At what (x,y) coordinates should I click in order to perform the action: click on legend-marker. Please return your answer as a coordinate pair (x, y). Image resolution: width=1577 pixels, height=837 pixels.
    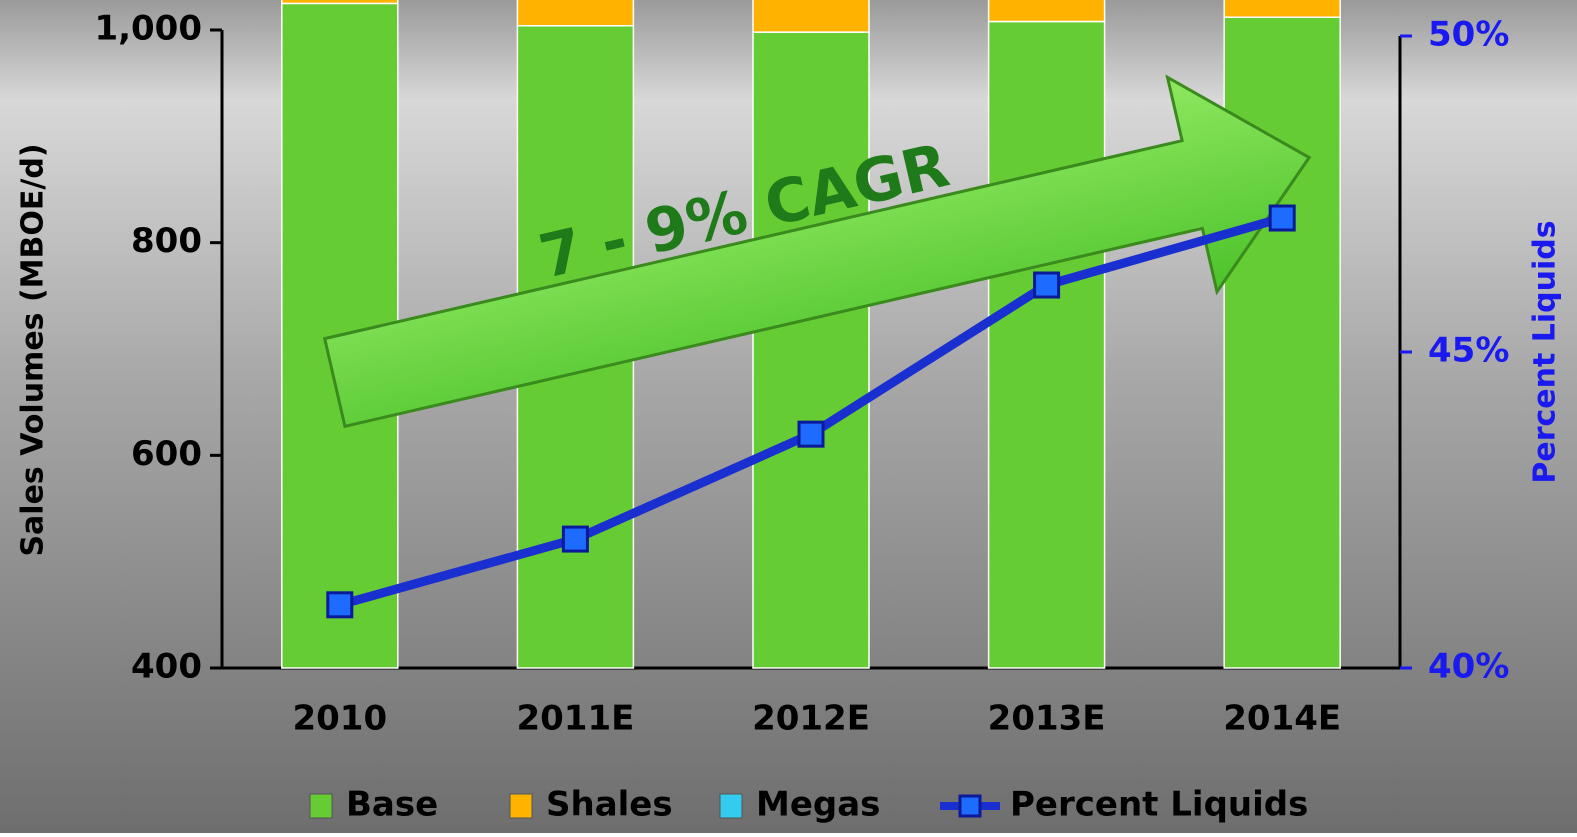
    Looking at the image, I should click on (970, 806).